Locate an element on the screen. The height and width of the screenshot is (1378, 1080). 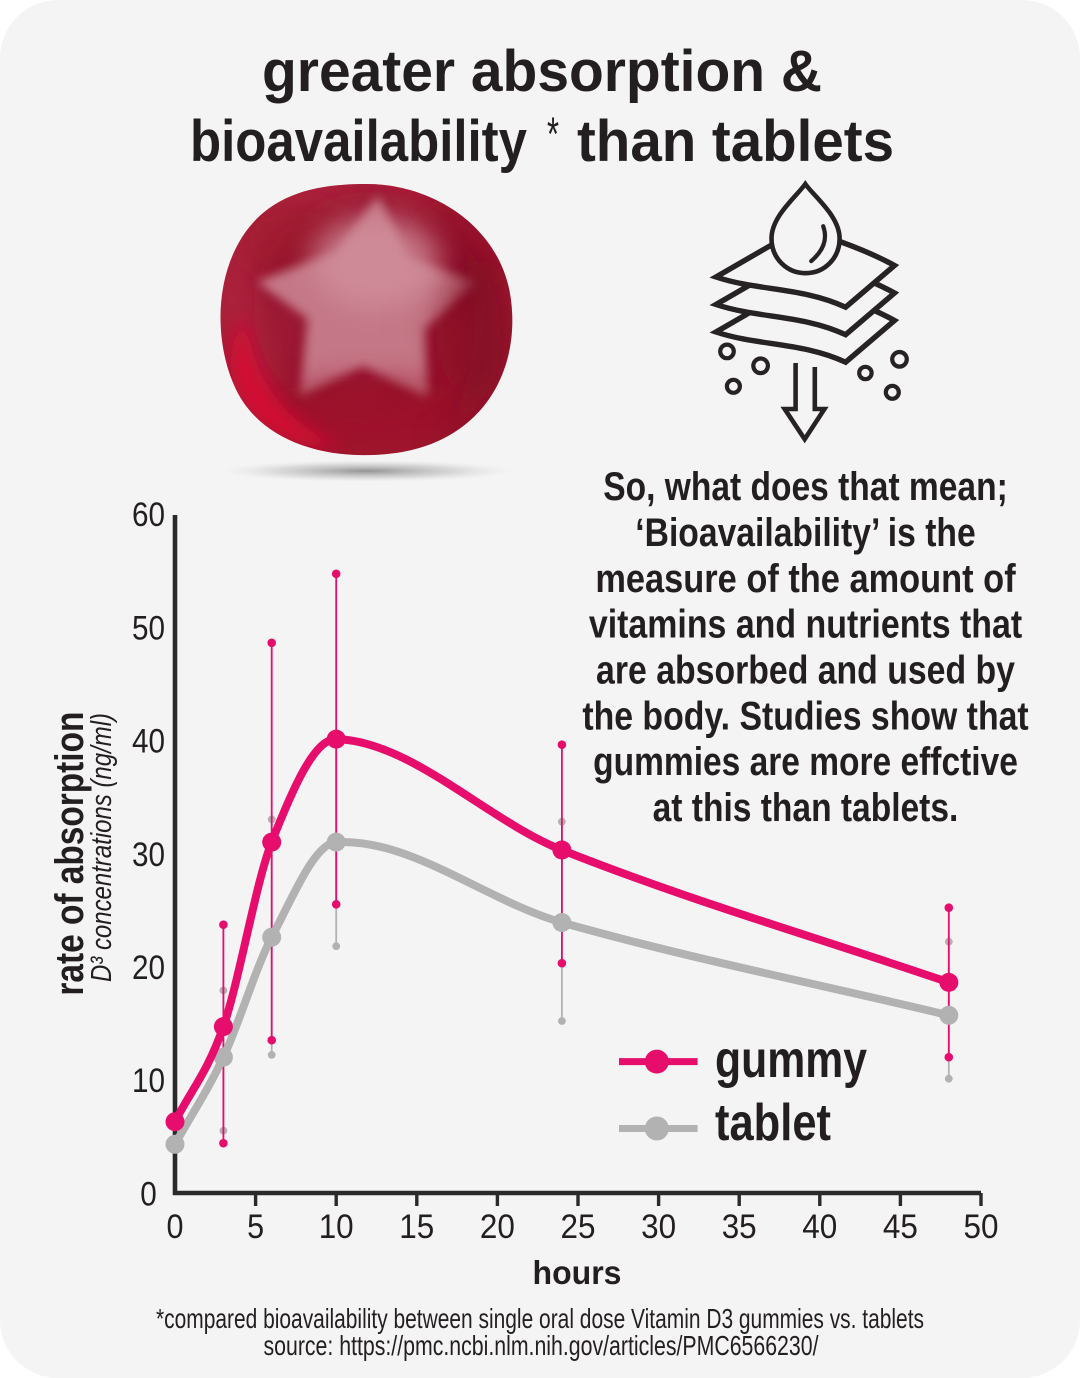
svg-text: gummies are more effctive is located at coordinates (805, 762).